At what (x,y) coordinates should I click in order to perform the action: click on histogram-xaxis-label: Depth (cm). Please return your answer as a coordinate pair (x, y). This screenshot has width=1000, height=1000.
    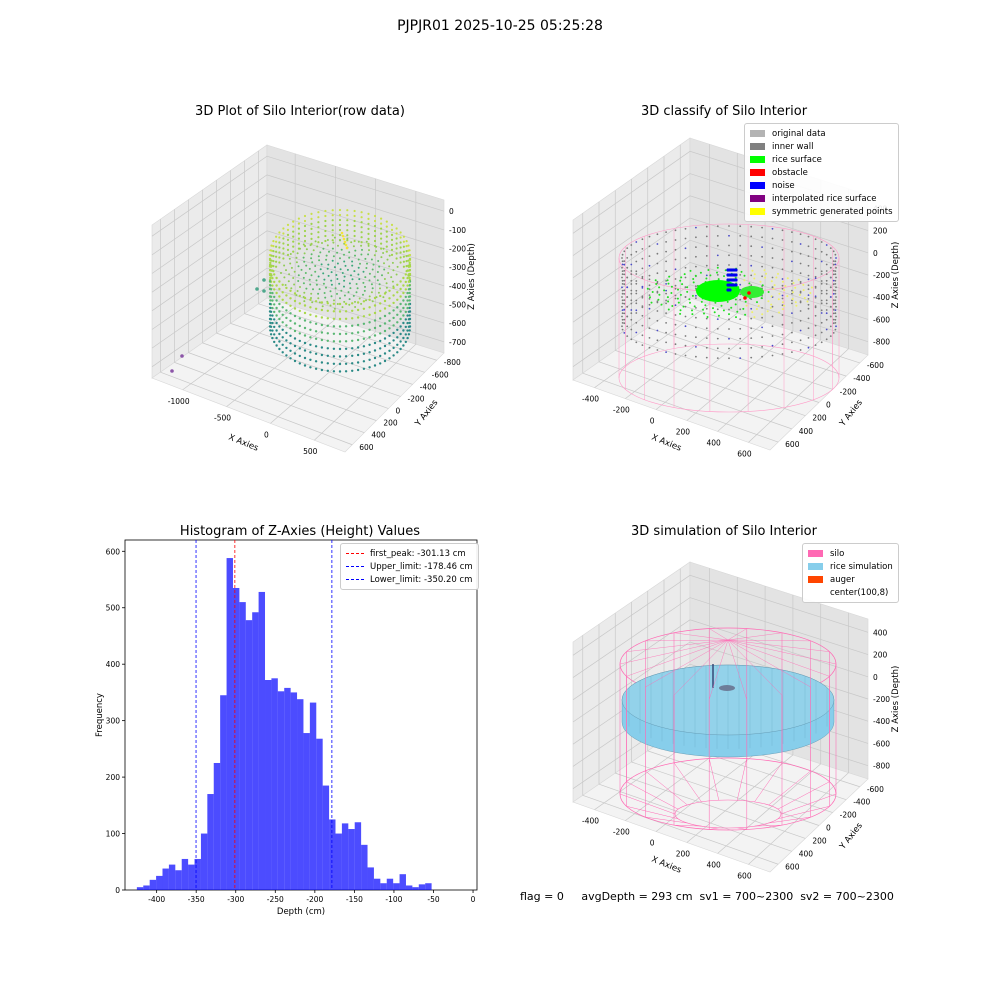
    Looking at the image, I should click on (301, 912).